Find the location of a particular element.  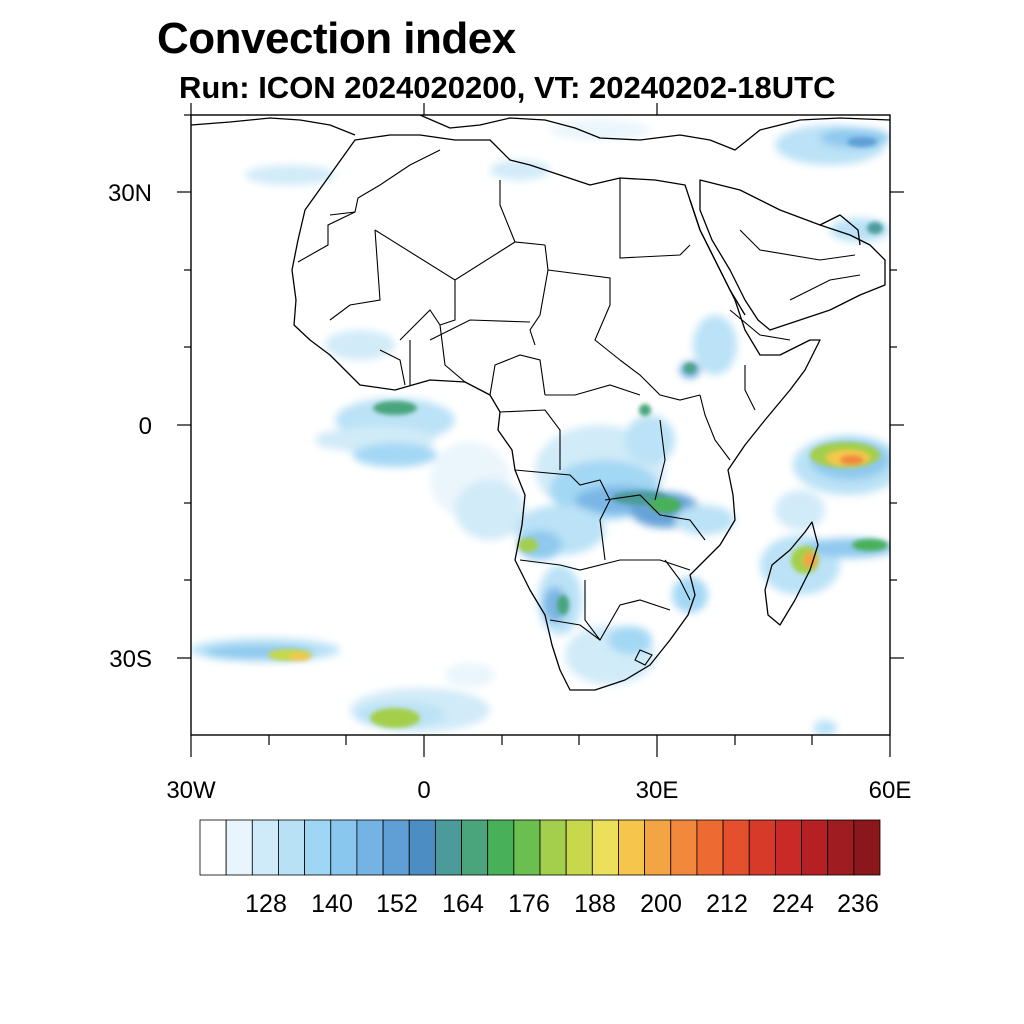

colorbar-label-152: 152 is located at coordinates (397, 904).